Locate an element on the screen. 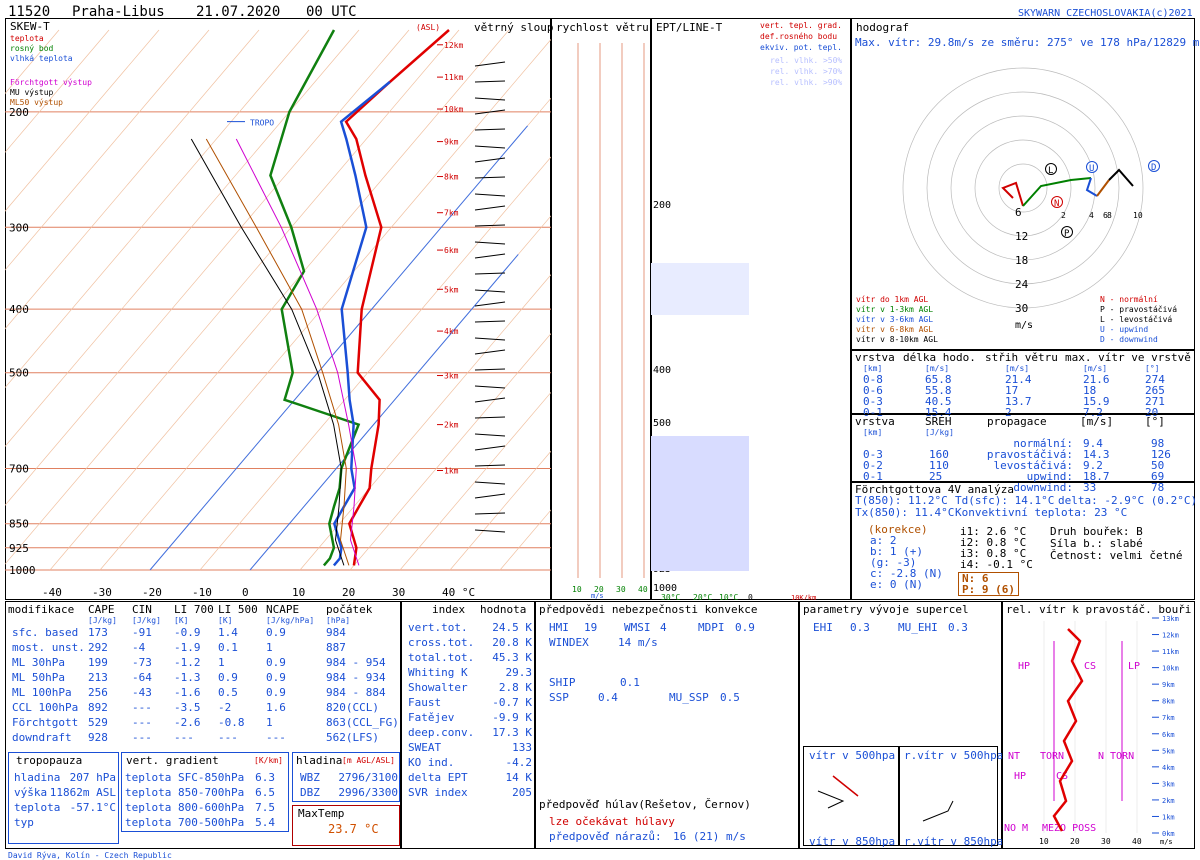 Image resolution: width=1200 pixels, height=860 pixels. mu-parcel is located at coordinates (267, 352).